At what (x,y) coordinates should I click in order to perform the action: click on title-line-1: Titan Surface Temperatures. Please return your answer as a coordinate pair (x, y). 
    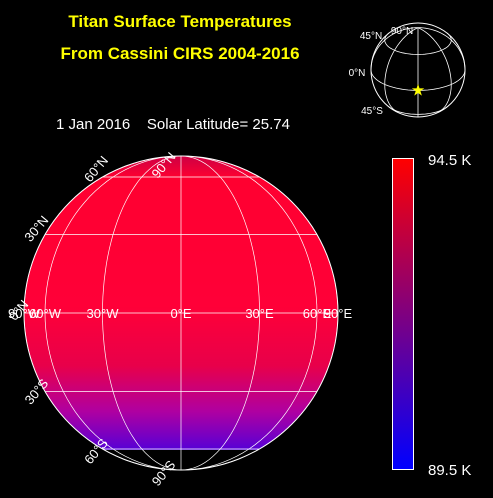
    Looking at the image, I should click on (180, 21).